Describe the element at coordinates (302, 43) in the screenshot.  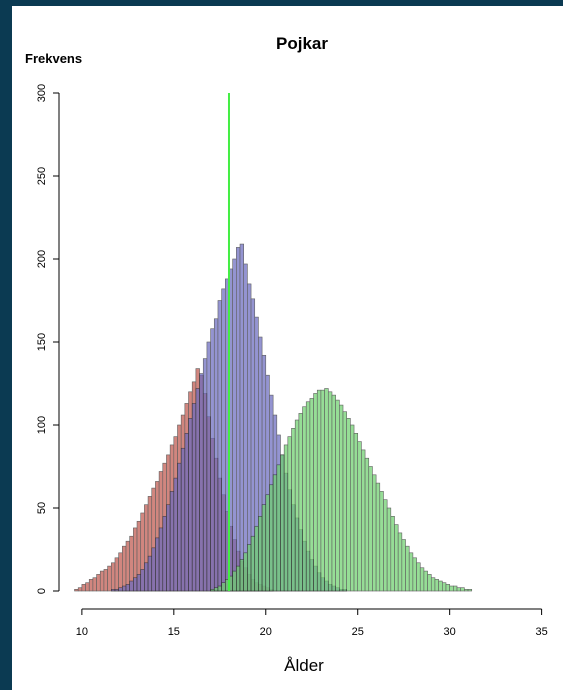
I see `chart-title: Pojkar` at that location.